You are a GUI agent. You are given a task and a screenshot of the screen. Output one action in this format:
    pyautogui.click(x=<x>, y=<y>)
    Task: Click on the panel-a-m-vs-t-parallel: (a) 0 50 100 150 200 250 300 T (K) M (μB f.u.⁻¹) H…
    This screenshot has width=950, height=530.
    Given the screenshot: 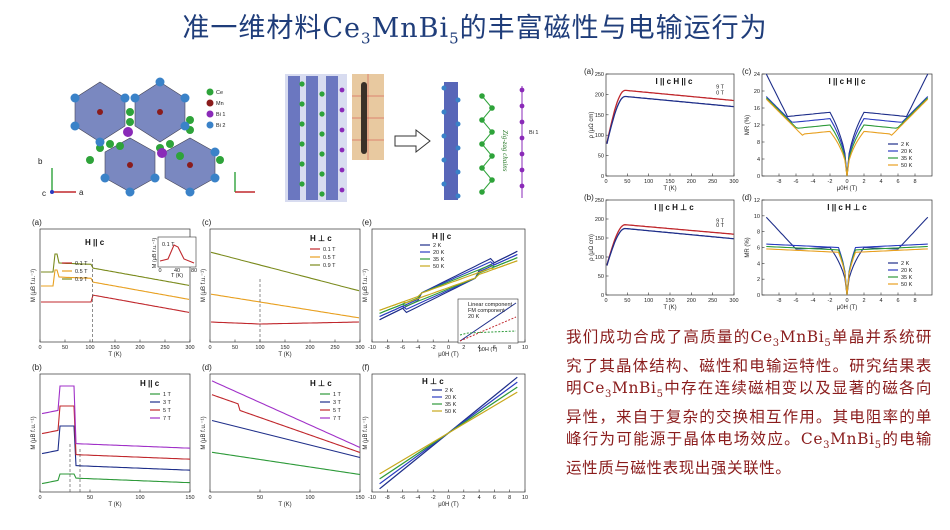 What is the action you would take?
    pyautogui.click(x=115, y=287)
    